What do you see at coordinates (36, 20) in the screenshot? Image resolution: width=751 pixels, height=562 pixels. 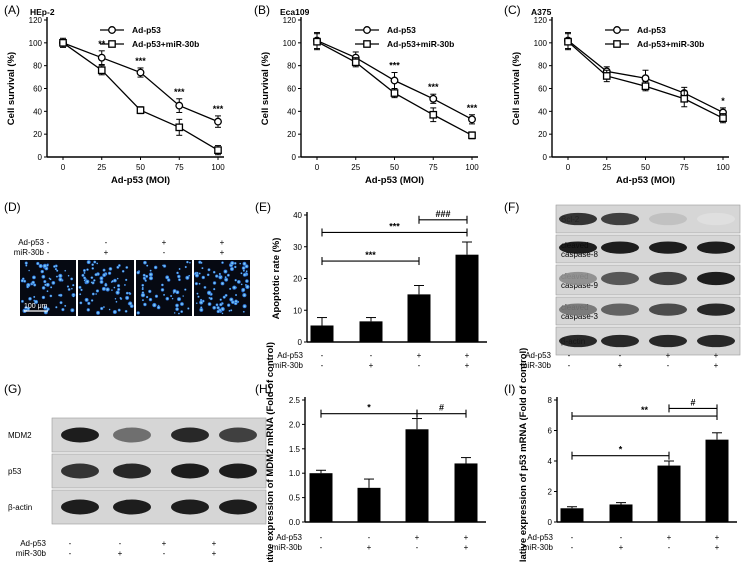 I see `chart-a-y-tick-label: 120` at bounding box center [36, 20].